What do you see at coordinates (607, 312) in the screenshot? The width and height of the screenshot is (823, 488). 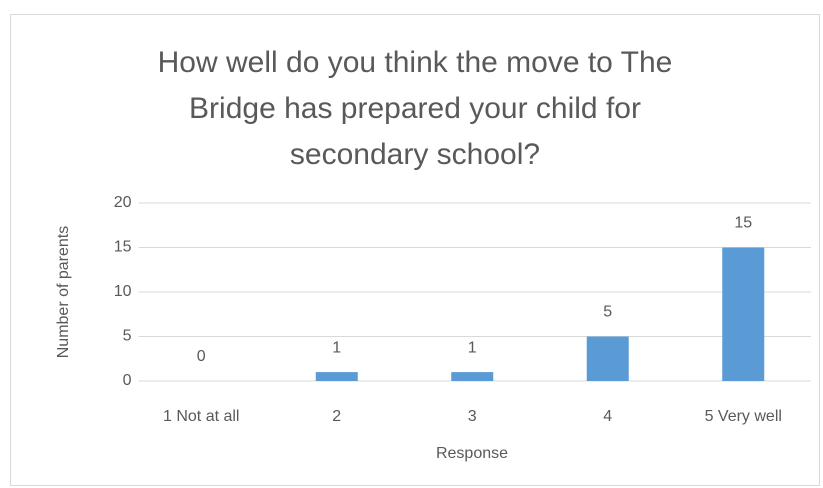 I see `data-label: 5` at bounding box center [607, 312].